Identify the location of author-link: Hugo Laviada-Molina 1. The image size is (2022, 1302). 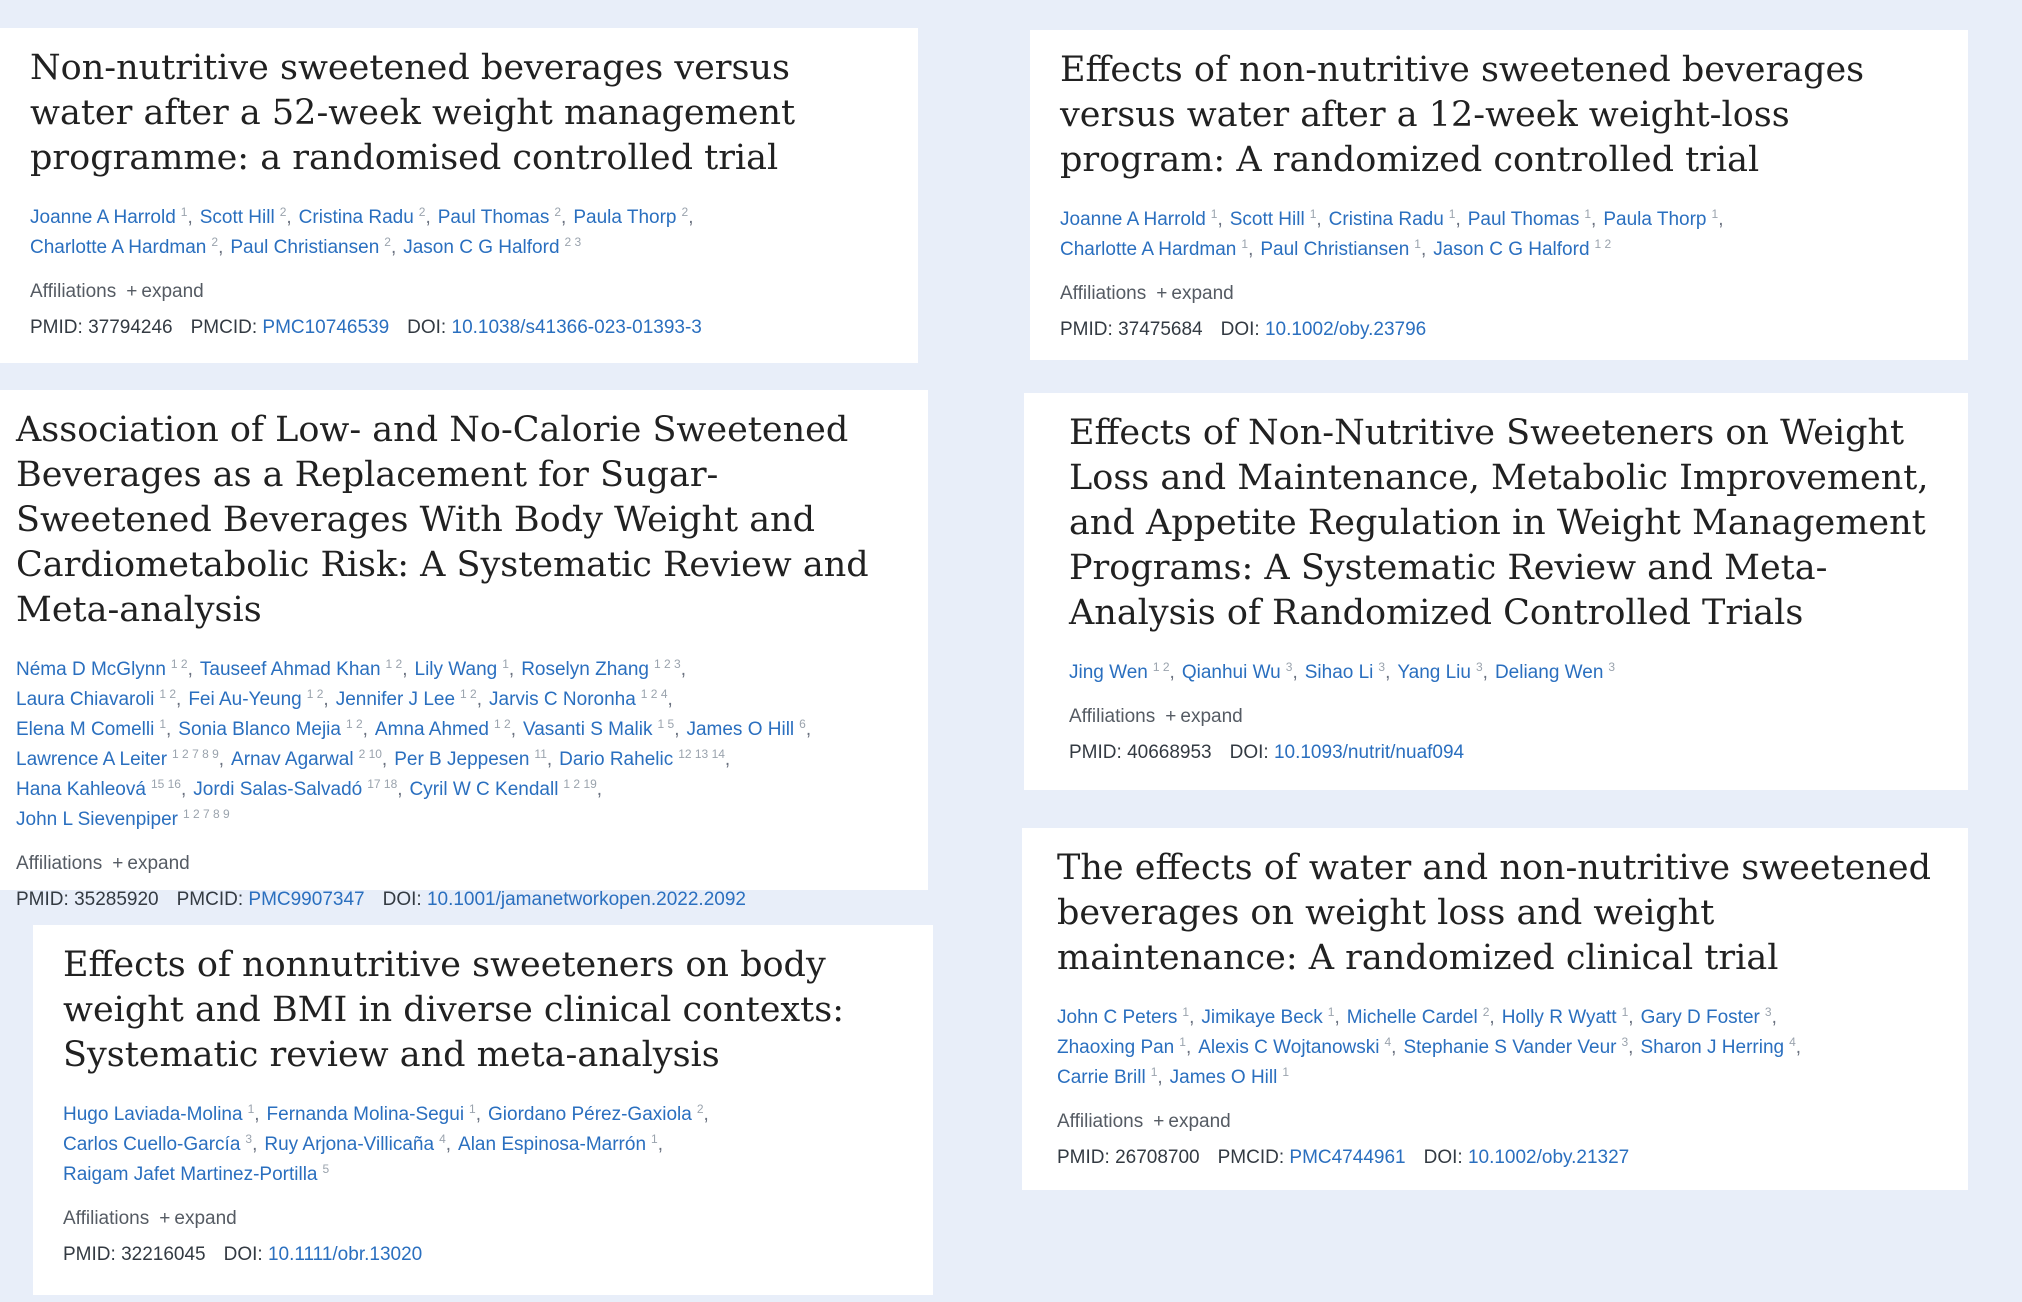
(158, 1114).